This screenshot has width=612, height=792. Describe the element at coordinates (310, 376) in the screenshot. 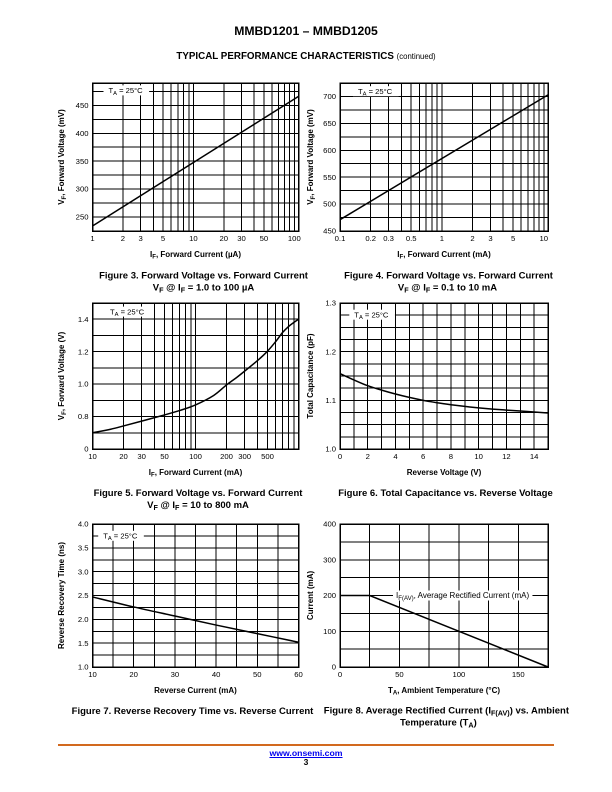

I see `fig6-y-axis-title: Total Capacitance (pF)` at that location.